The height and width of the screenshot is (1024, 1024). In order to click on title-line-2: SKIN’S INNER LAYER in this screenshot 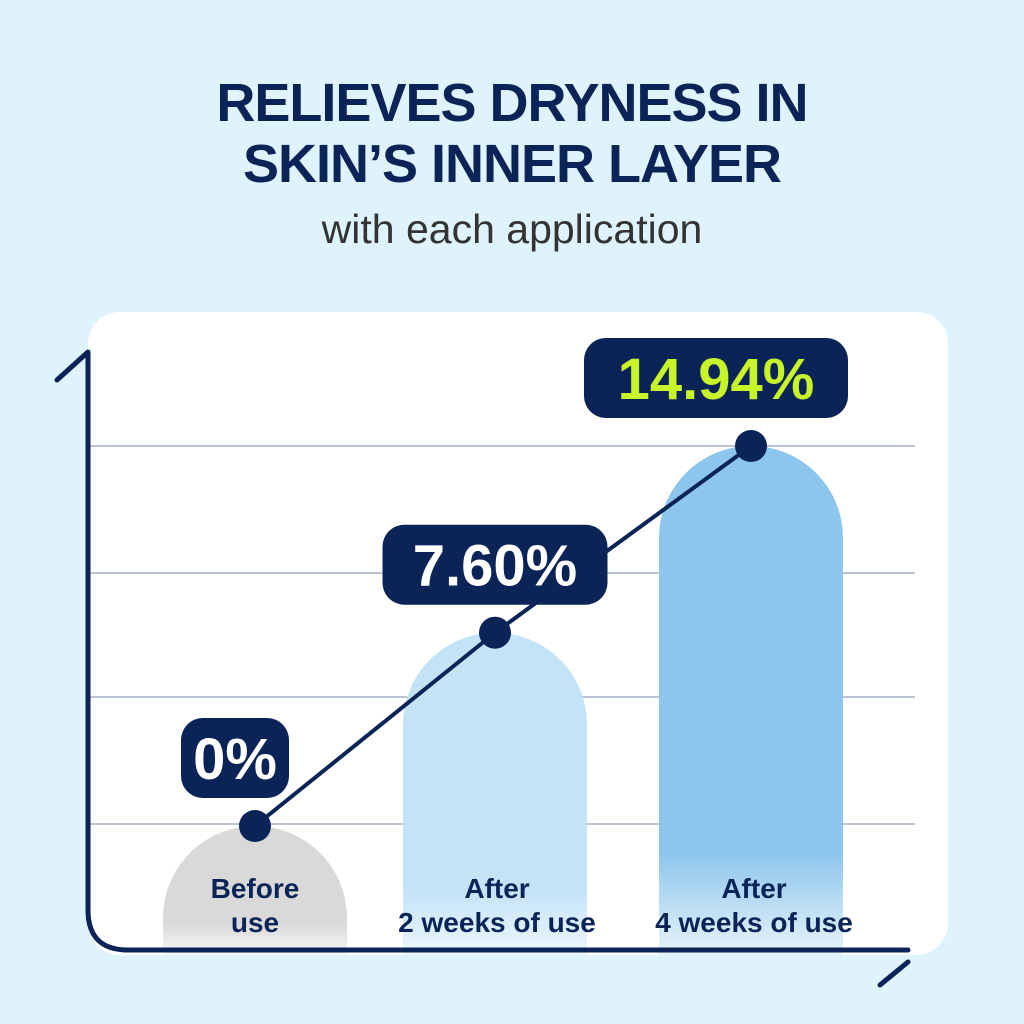, I will do `click(512, 164)`.